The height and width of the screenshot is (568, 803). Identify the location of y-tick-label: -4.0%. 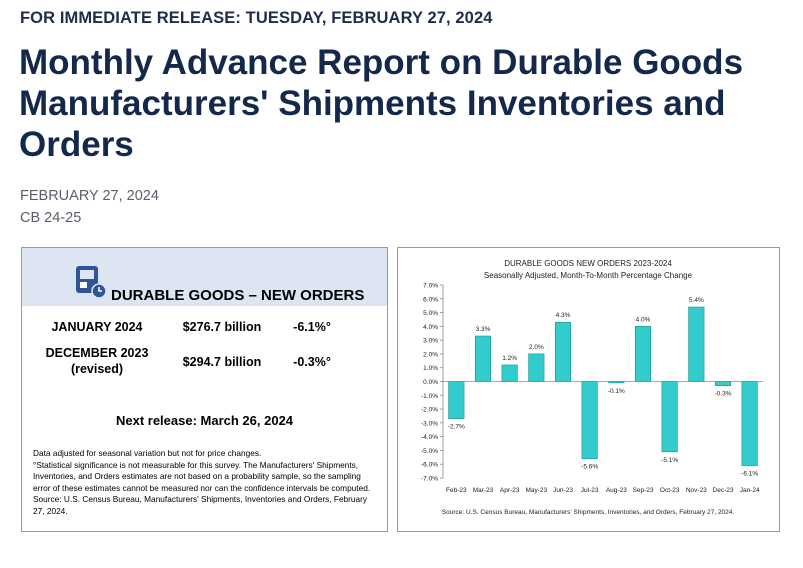
(429, 437).